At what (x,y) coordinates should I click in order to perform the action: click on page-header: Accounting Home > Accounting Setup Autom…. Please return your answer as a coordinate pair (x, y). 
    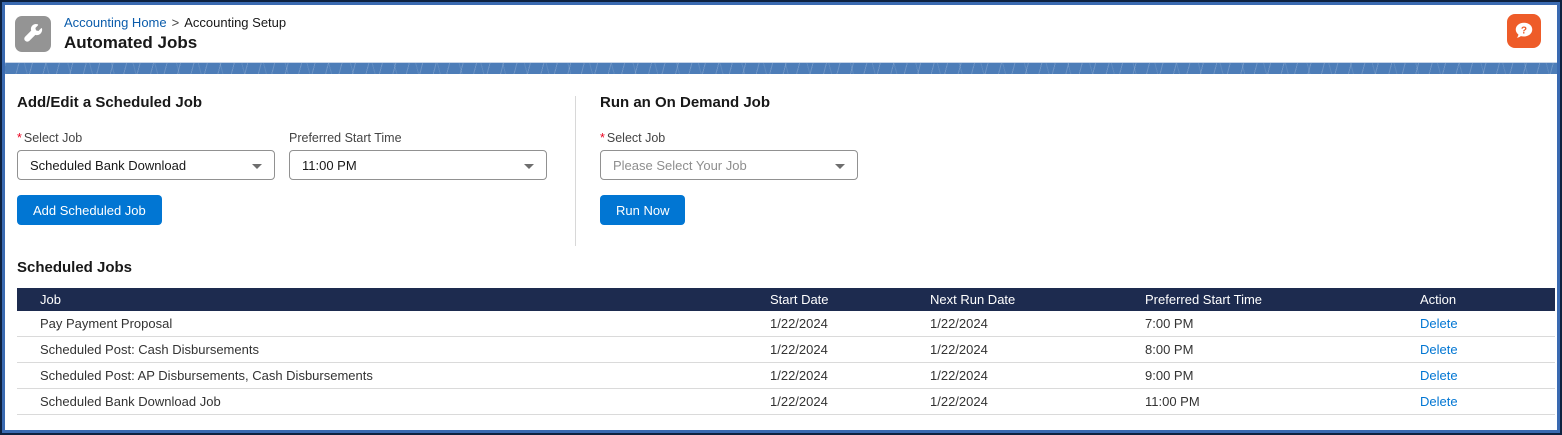
    Looking at the image, I should click on (781, 33).